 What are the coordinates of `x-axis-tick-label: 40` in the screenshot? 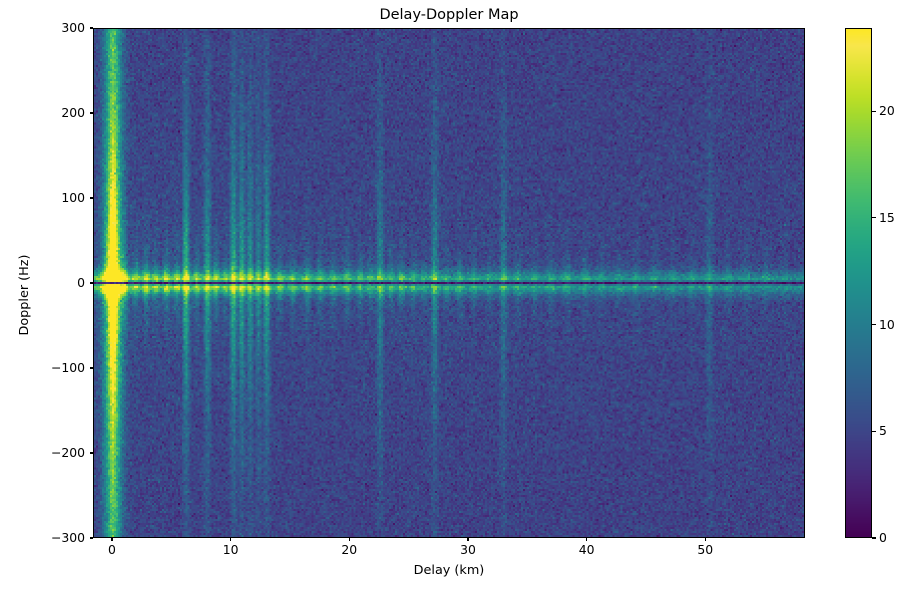 It's located at (586, 549).